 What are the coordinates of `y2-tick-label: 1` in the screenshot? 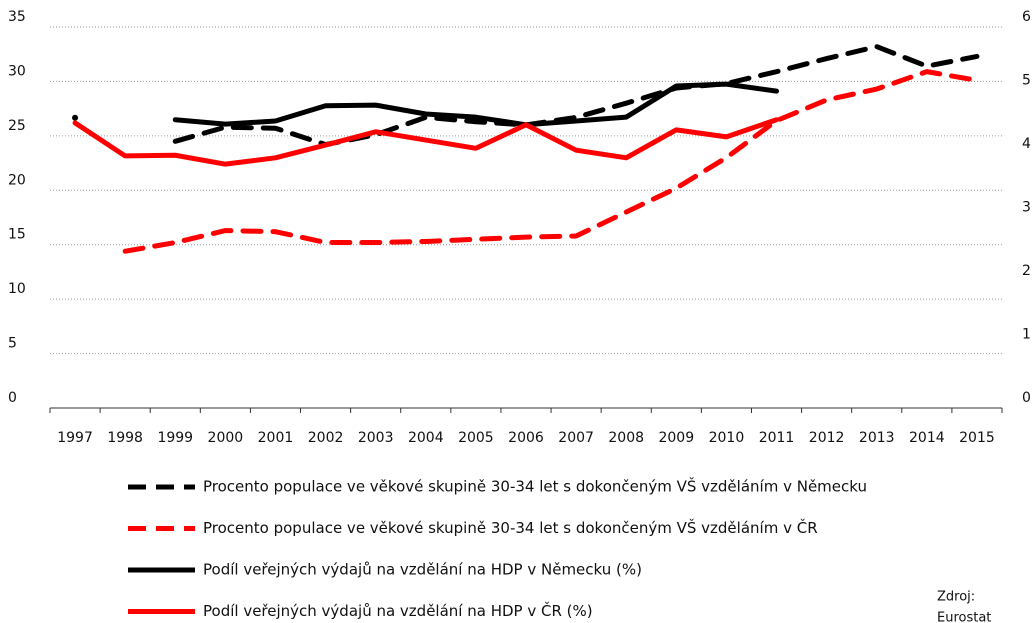 It's located at (1026, 335).